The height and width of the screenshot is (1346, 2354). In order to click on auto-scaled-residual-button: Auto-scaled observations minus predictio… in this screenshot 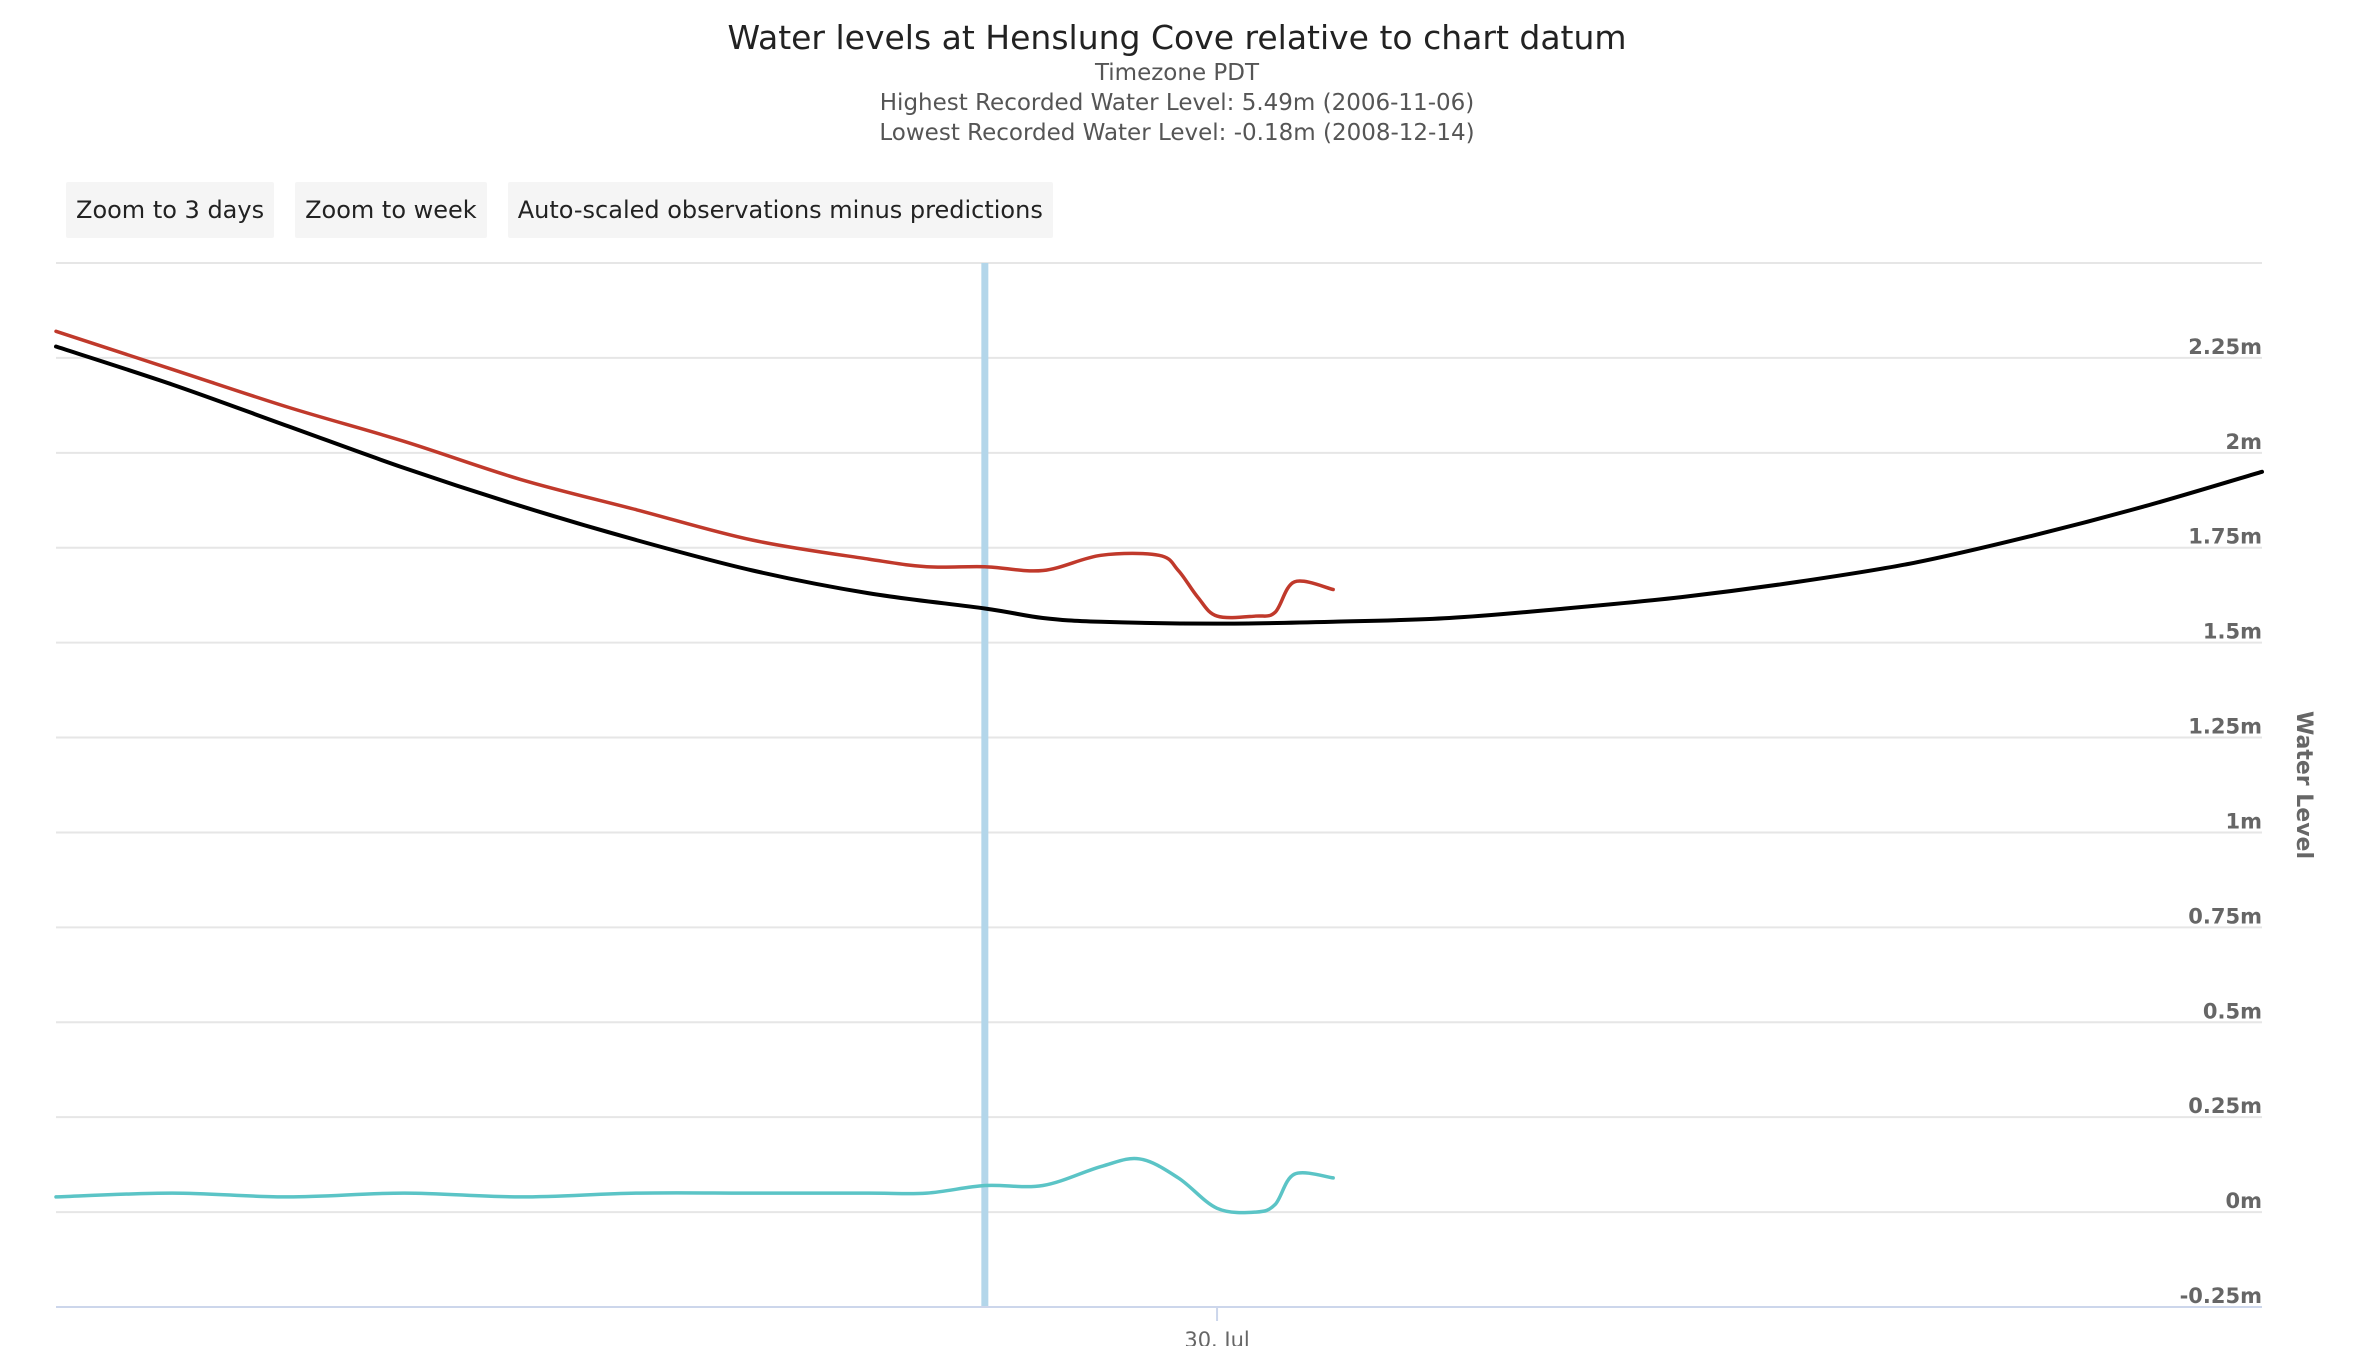, I will do `click(780, 210)`.